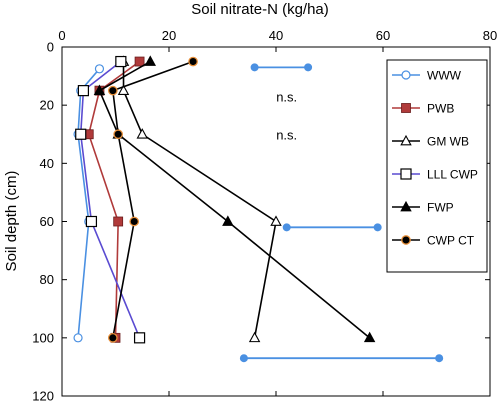  I want to click on x-tick-label: 40, so click(276, 35).